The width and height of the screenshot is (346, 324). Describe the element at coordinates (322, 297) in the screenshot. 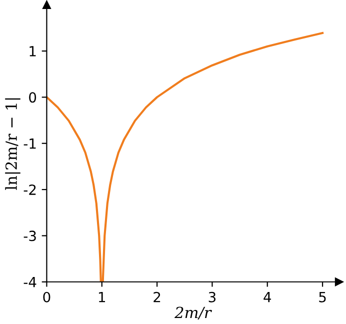

I see `x-tick-label: 5` at that location.